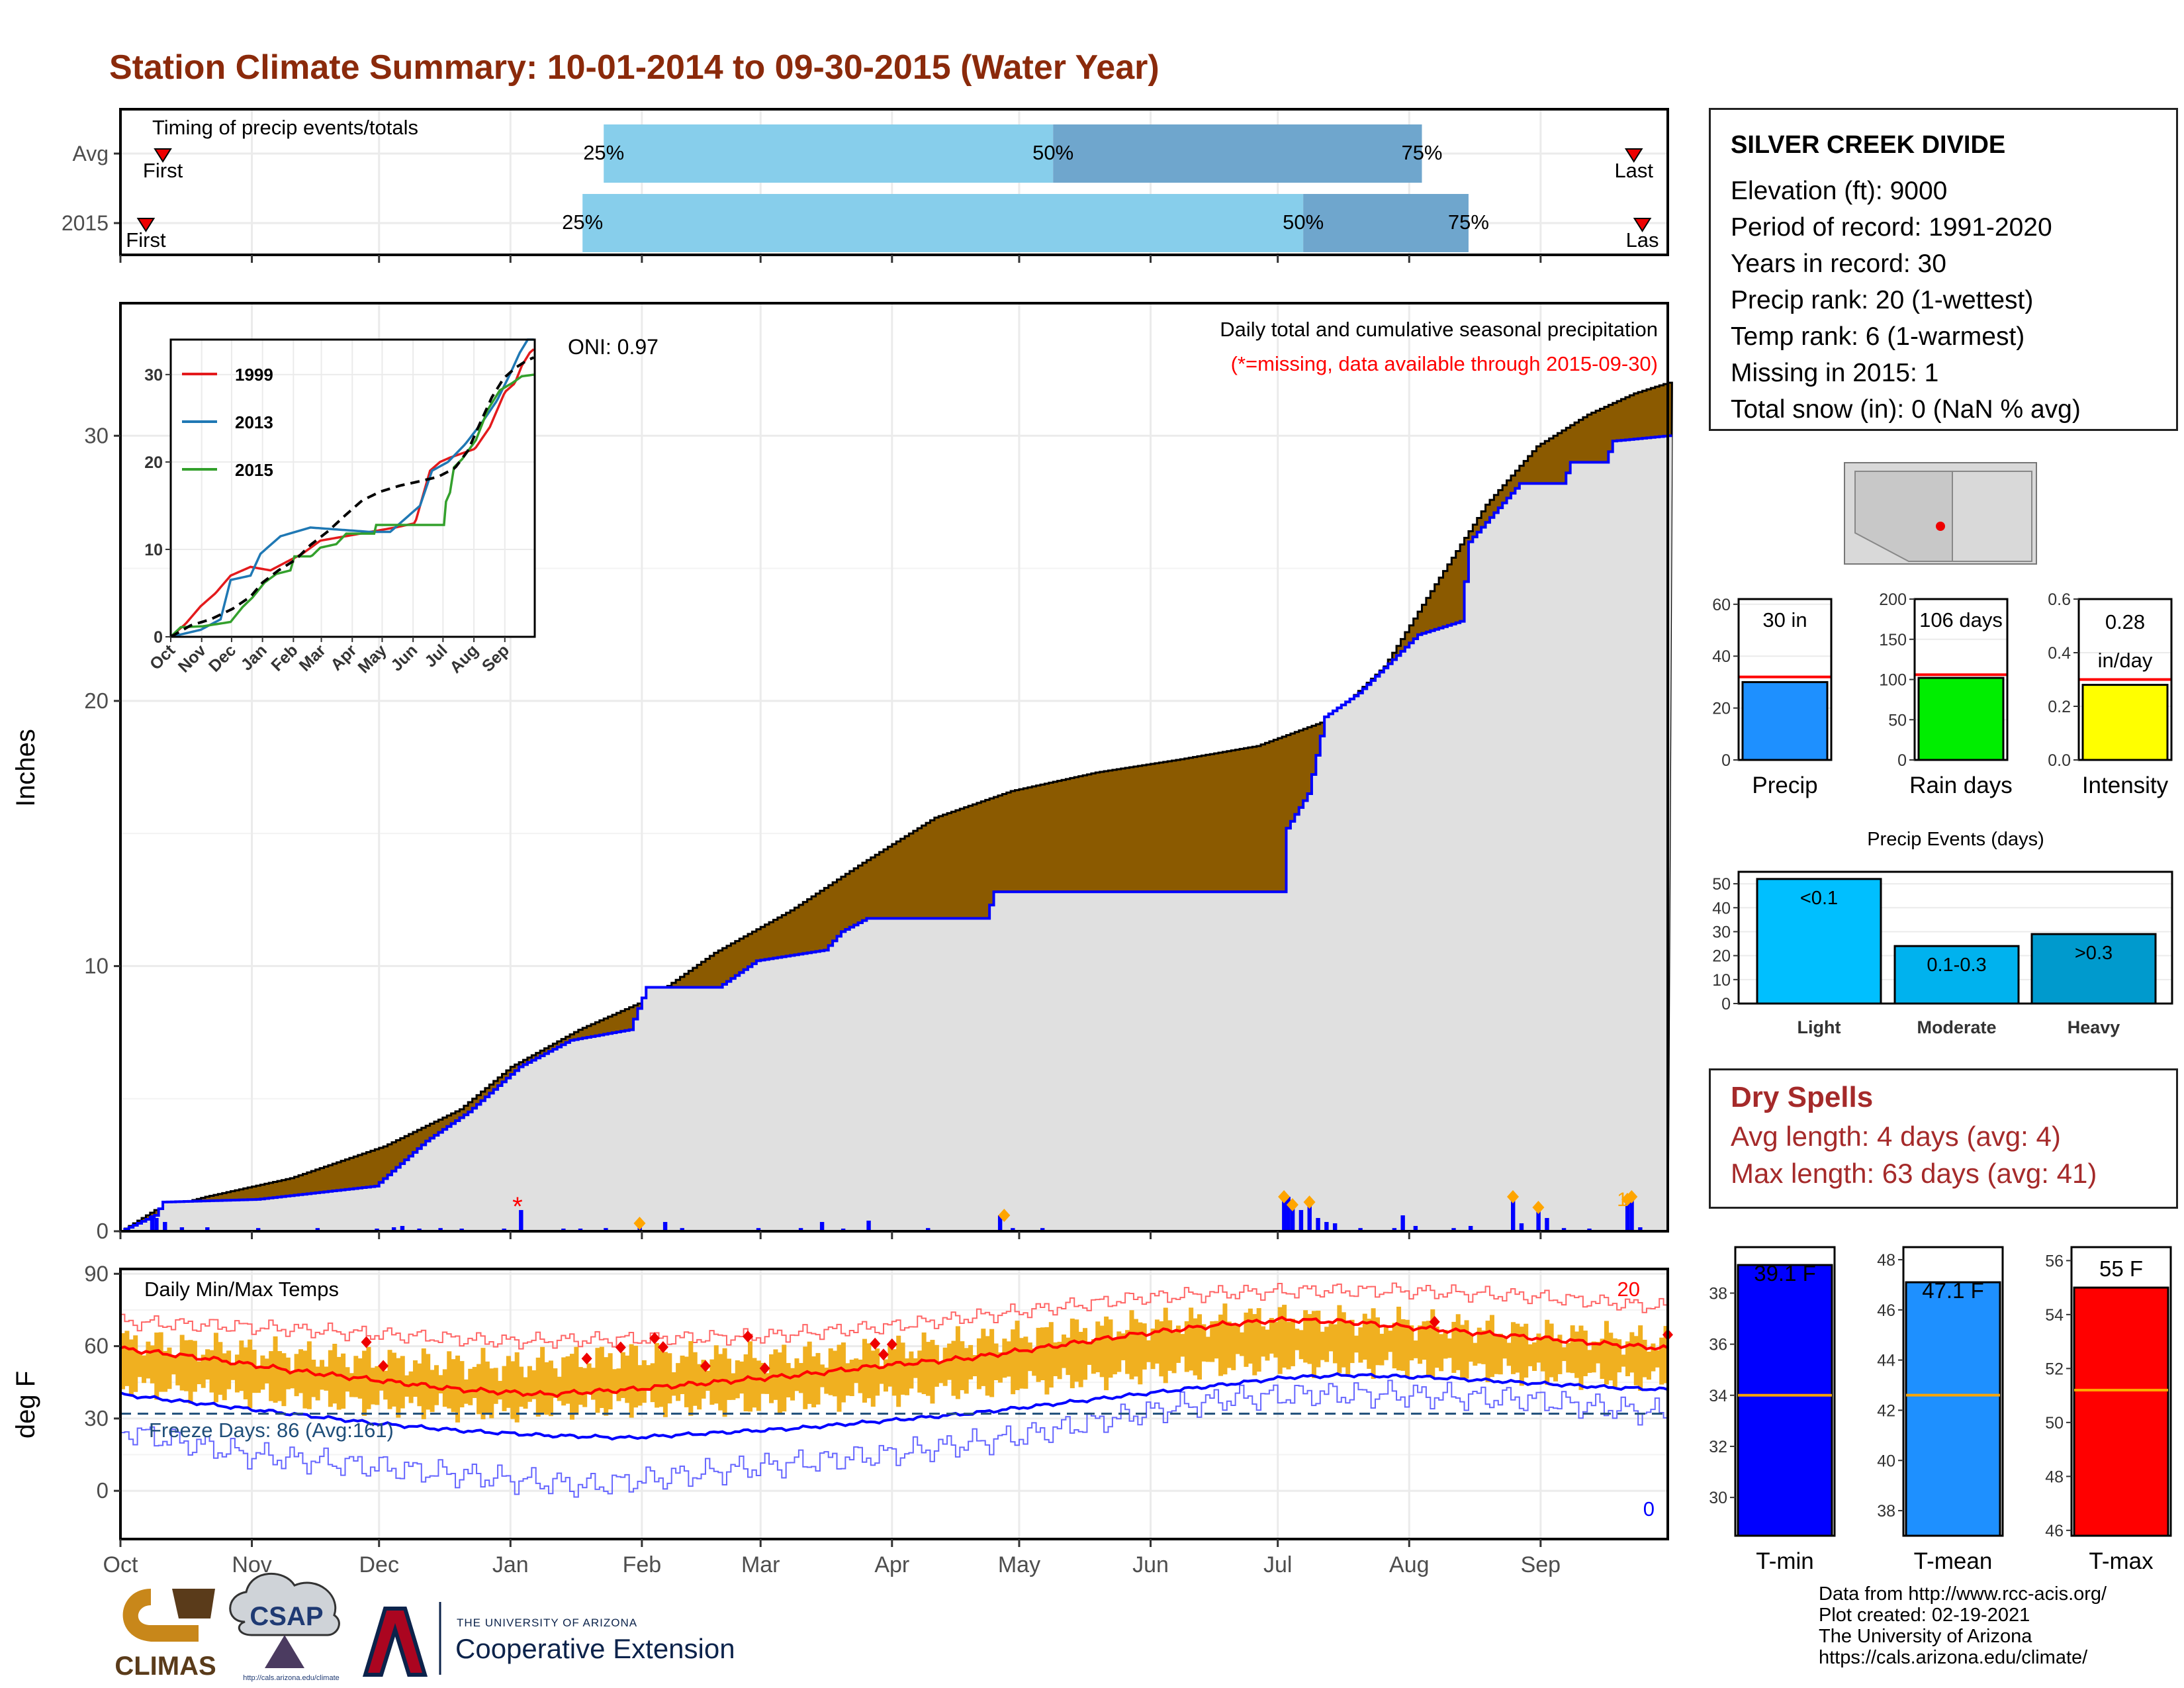  Describe the element at coordinates (1886, 1511) in the screenshot. I see `temp-summary-y-tick-label: 38` at that location.